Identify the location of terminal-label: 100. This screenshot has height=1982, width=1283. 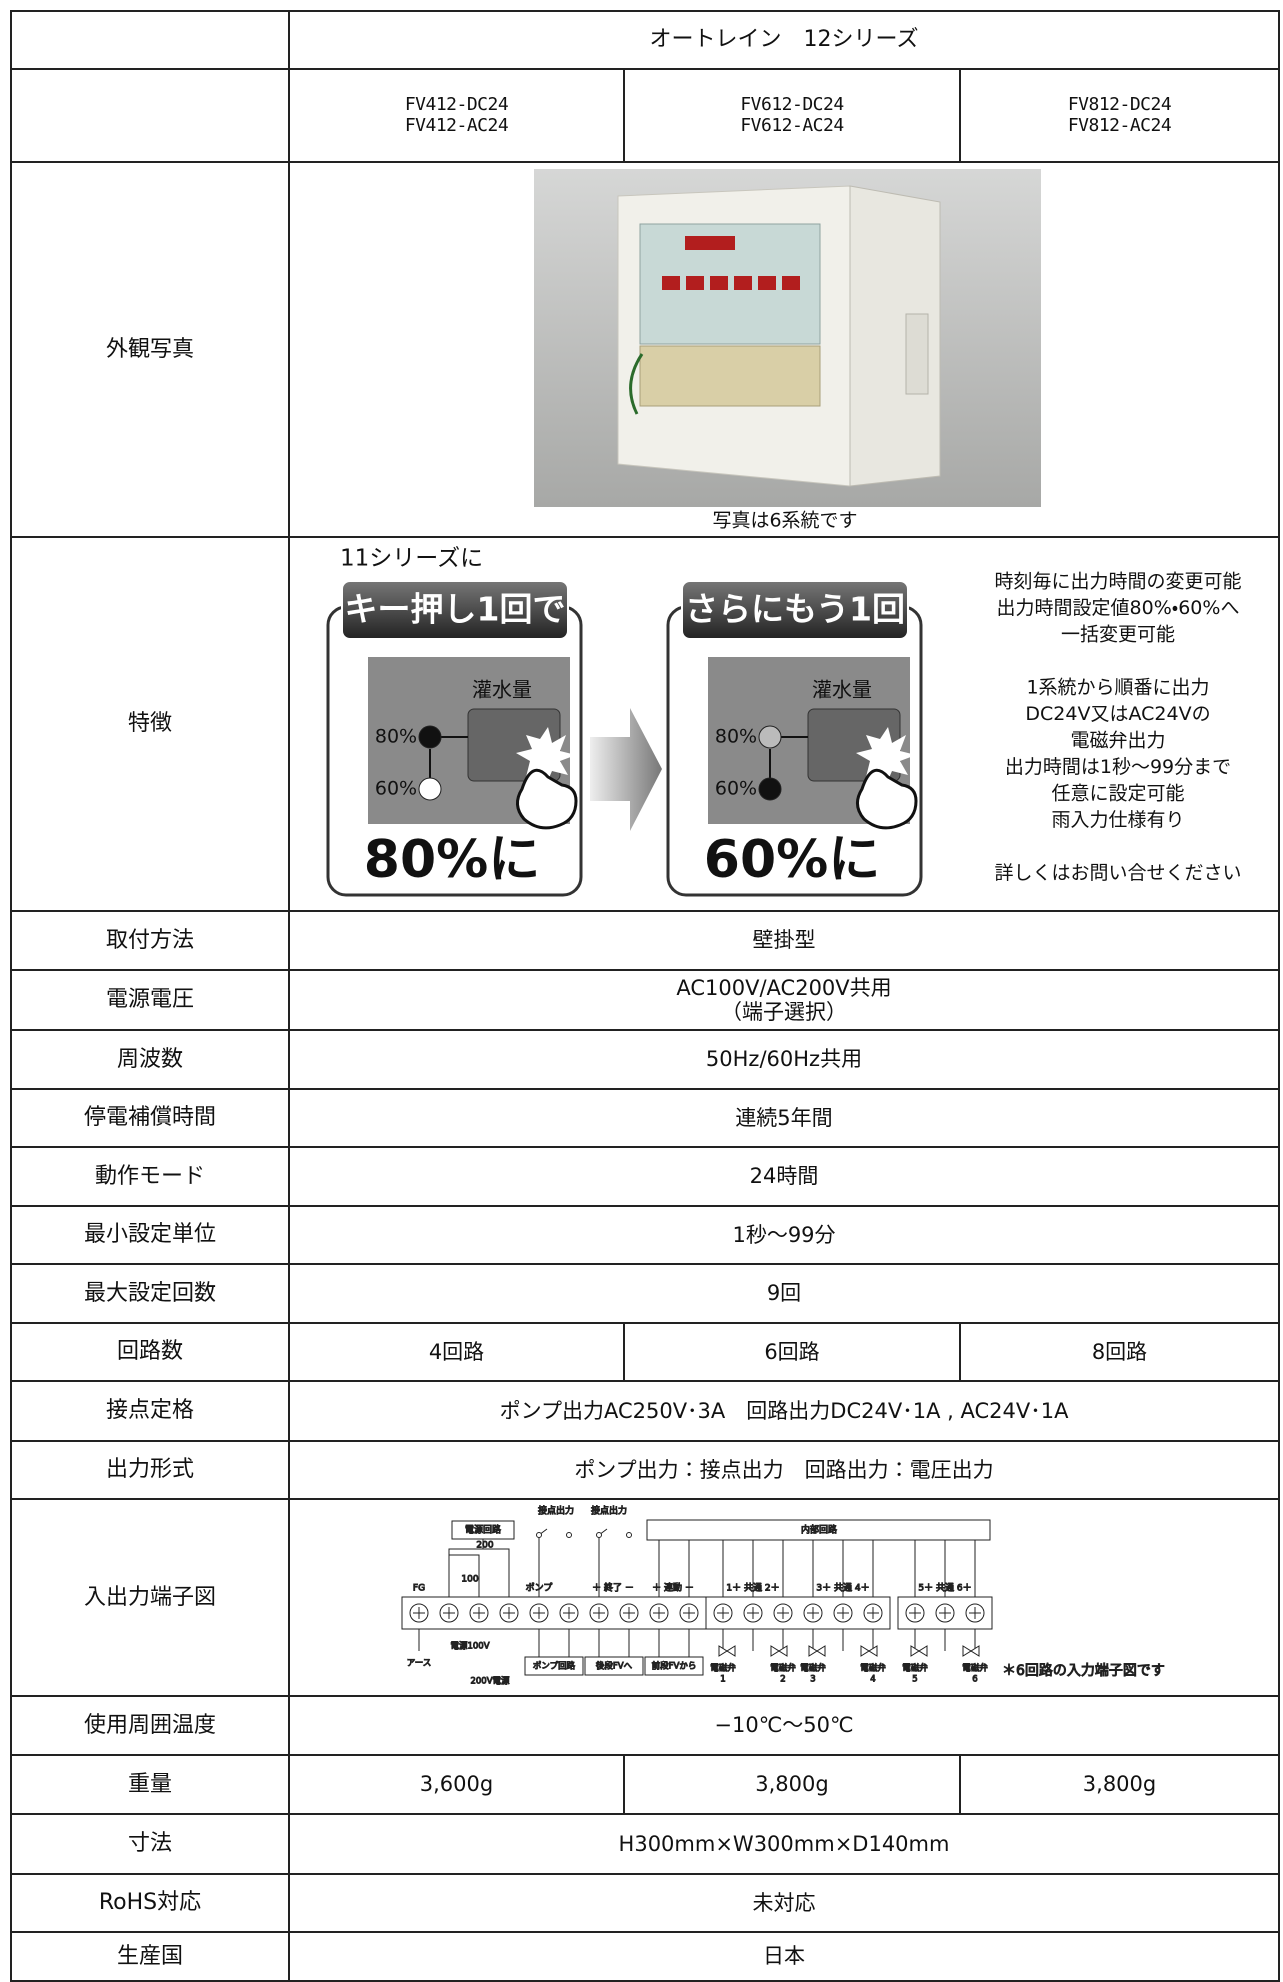
(469, 1580).